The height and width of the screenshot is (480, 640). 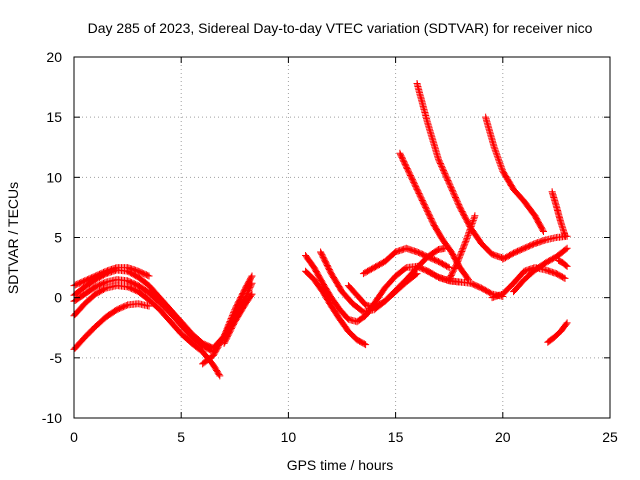 I want to click on y-tick-label: 15, so click(x=54, y=117).